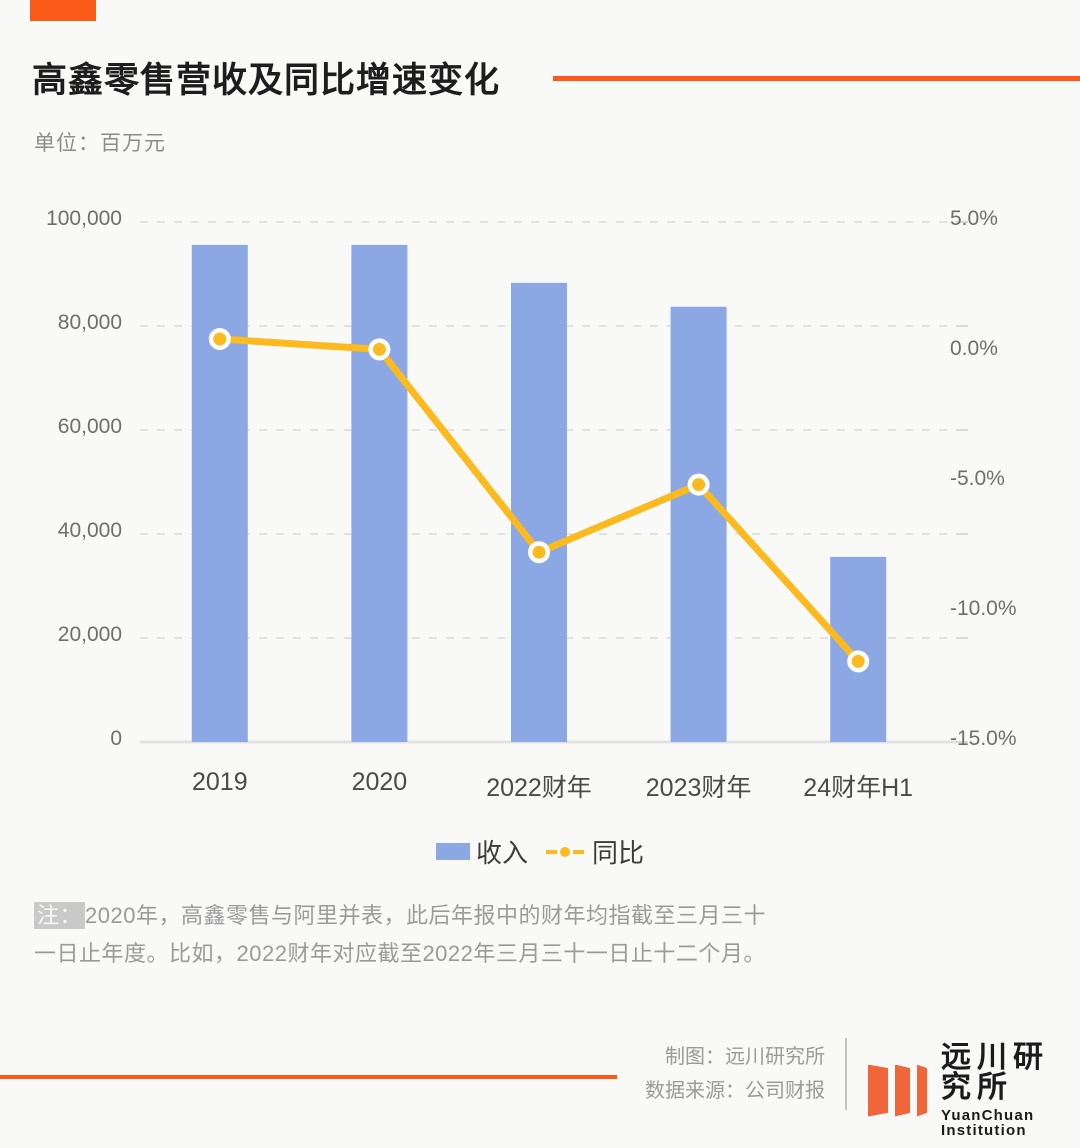  Describe the element at coordinates (995, 1072) in the screenshot. I see `logo-text-cn: 远川研究所` at that location.